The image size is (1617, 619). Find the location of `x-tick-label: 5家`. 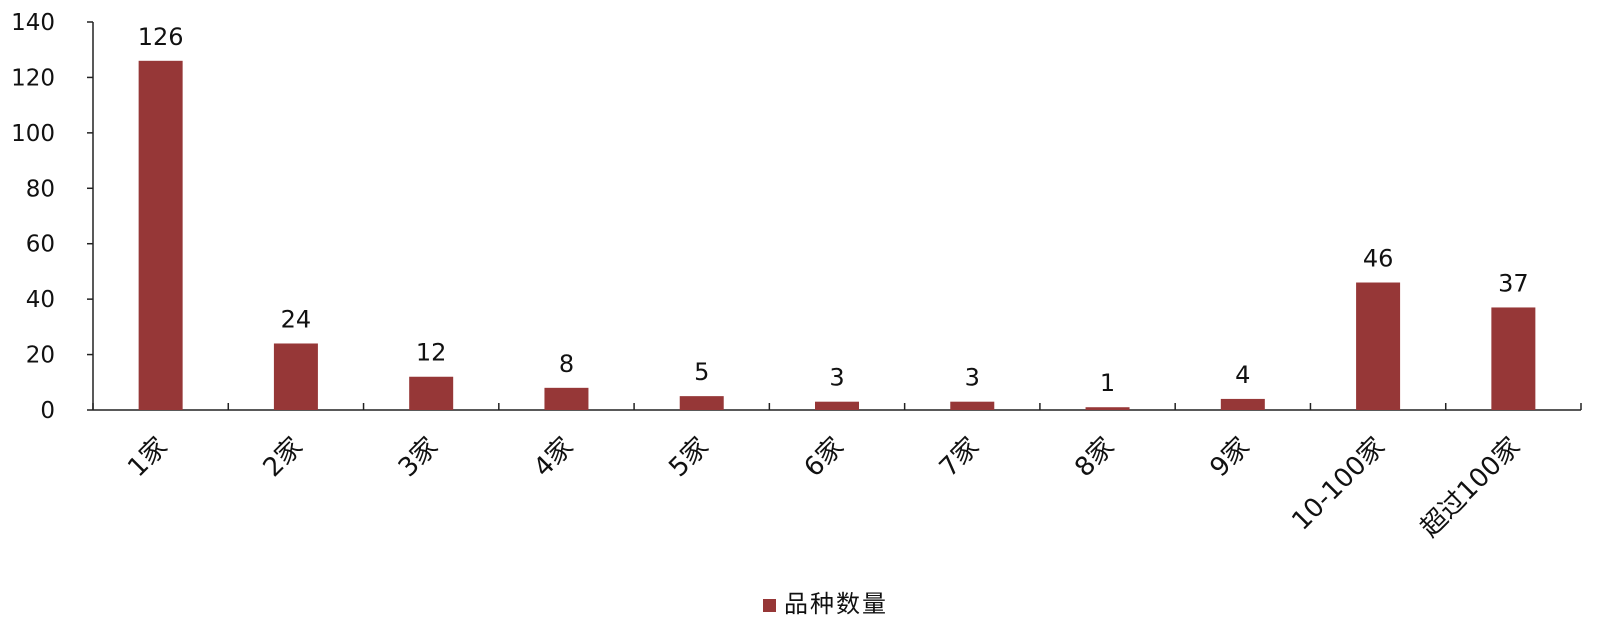

x-tick-label: 5家 is located at coordinates (688, 457).